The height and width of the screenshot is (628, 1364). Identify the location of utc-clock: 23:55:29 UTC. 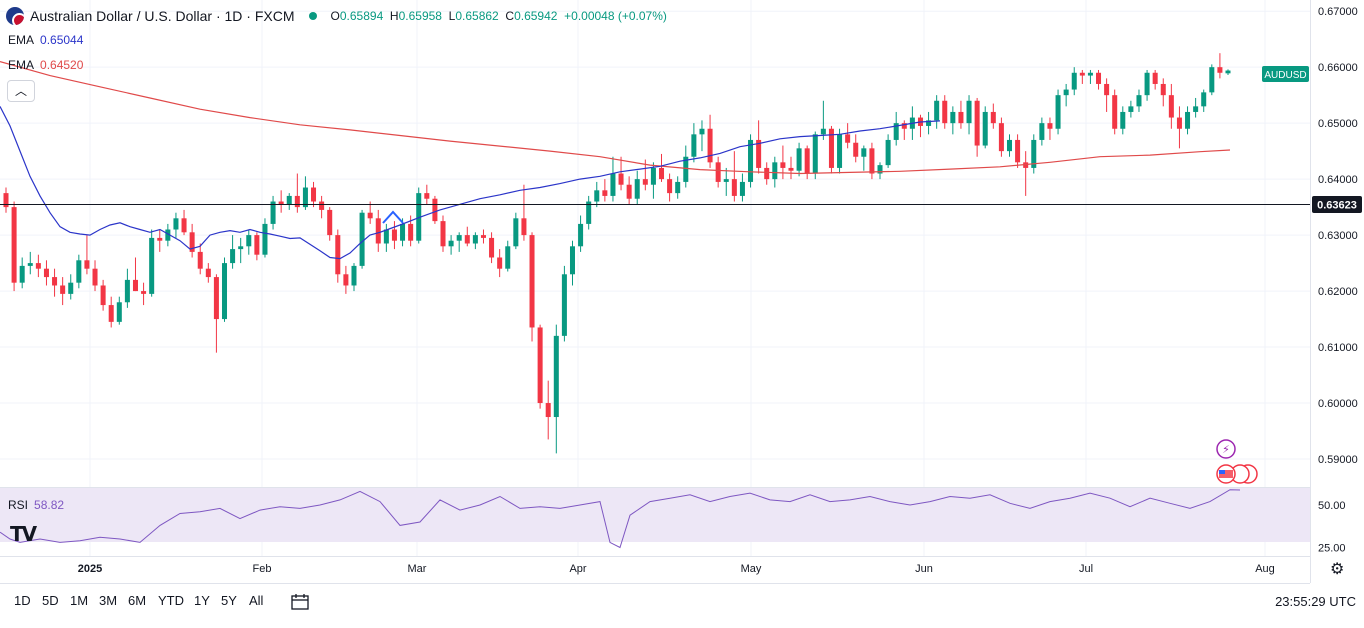
(1315, 601).